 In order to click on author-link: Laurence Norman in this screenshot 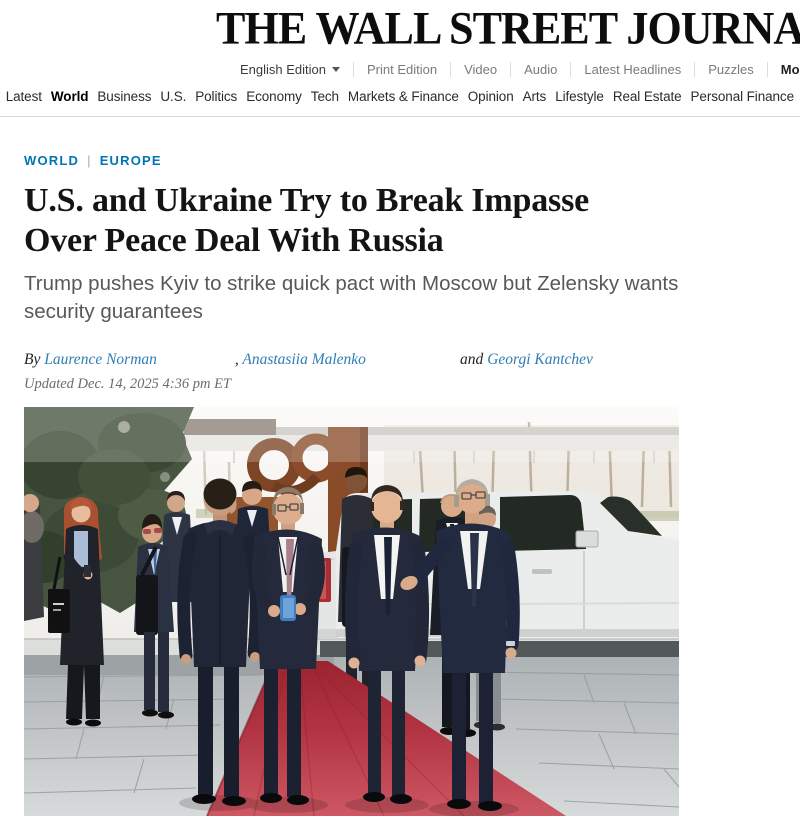, I will do `click(100, 359)`.